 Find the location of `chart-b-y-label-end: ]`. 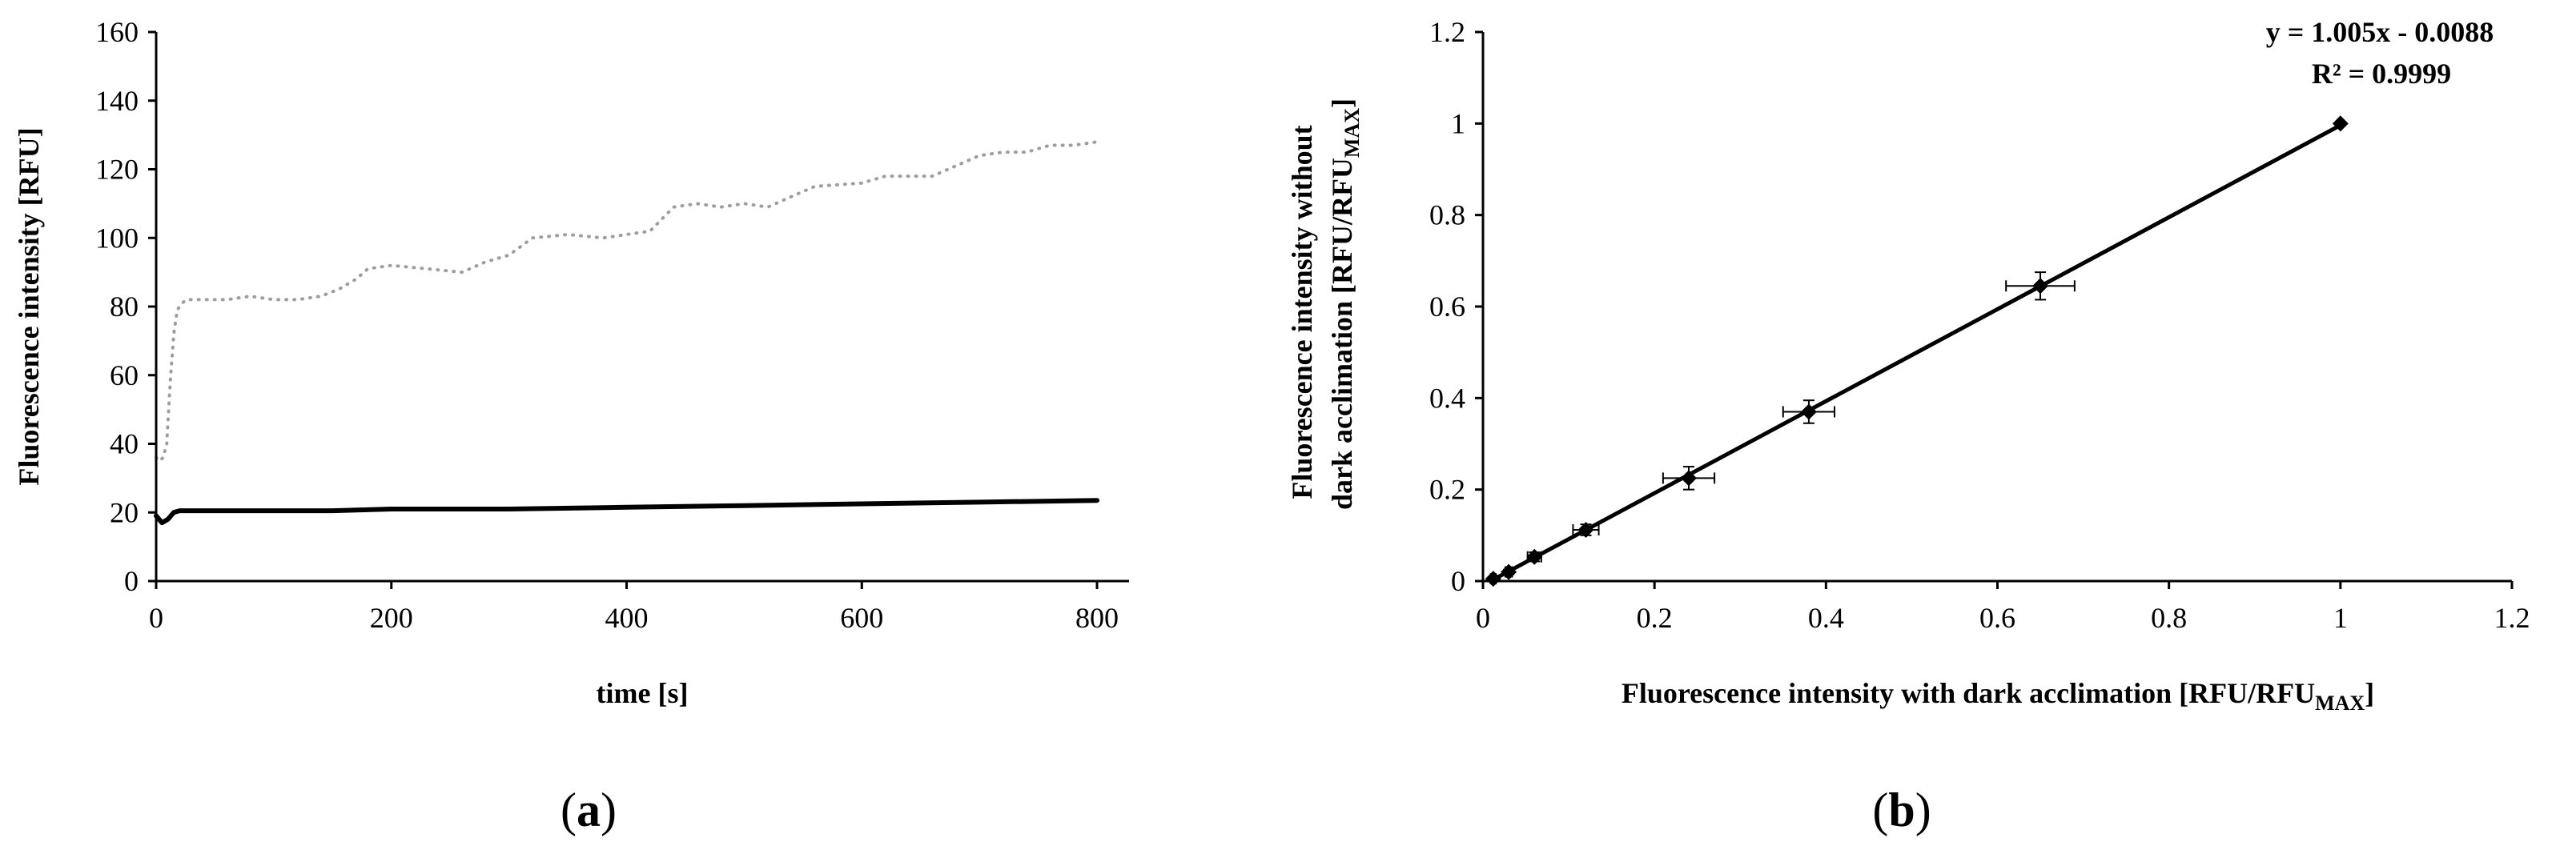

chart-b-y-label-end: ] is located at coordinates (1342, 103).